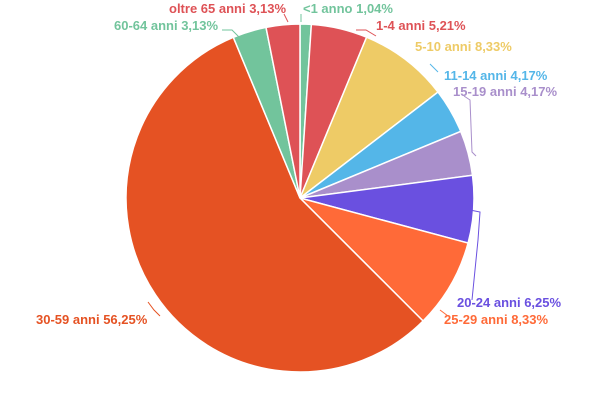  What do you see at coordinates (463, 46) in the screenshot?
I see `label-5-10: 5-10 anni 8,33%` at bounding box center [463, 46].